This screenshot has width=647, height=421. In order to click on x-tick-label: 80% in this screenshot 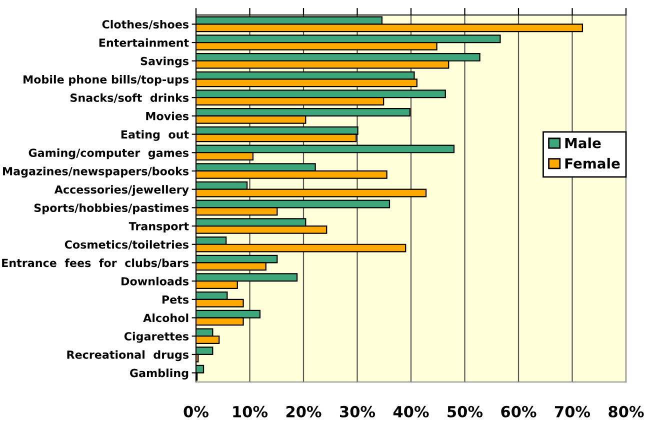, I will do `click(626, 412)`.